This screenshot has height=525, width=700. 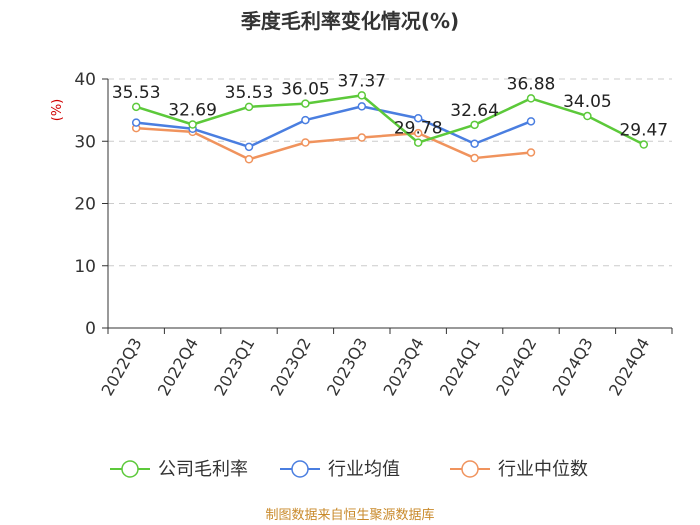 What do you see at coordinates (516, 367) in the screenshot?
I see `x-tick-label: 2024Q2` at bounding box center [516, 367].